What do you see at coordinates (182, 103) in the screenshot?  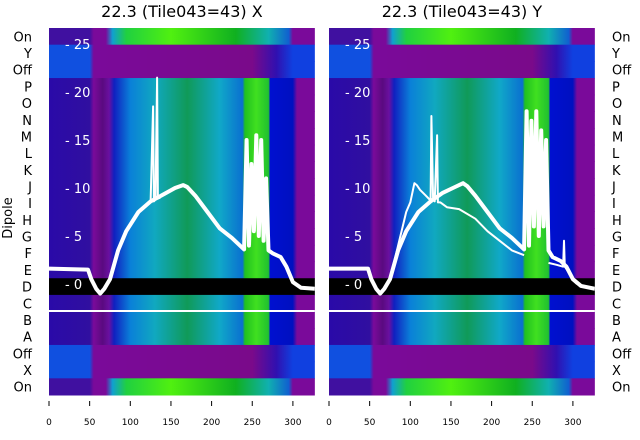 I see `heatmap-row-o` at bounding box center [182, 103].